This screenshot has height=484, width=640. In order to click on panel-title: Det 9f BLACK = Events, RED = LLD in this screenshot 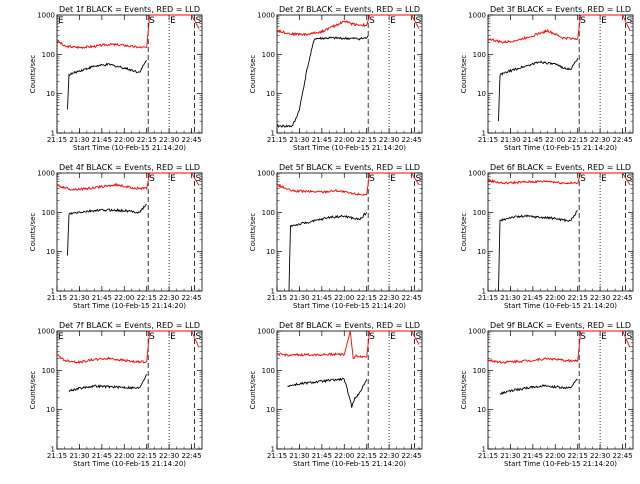, I will do `click(560, 325)`.